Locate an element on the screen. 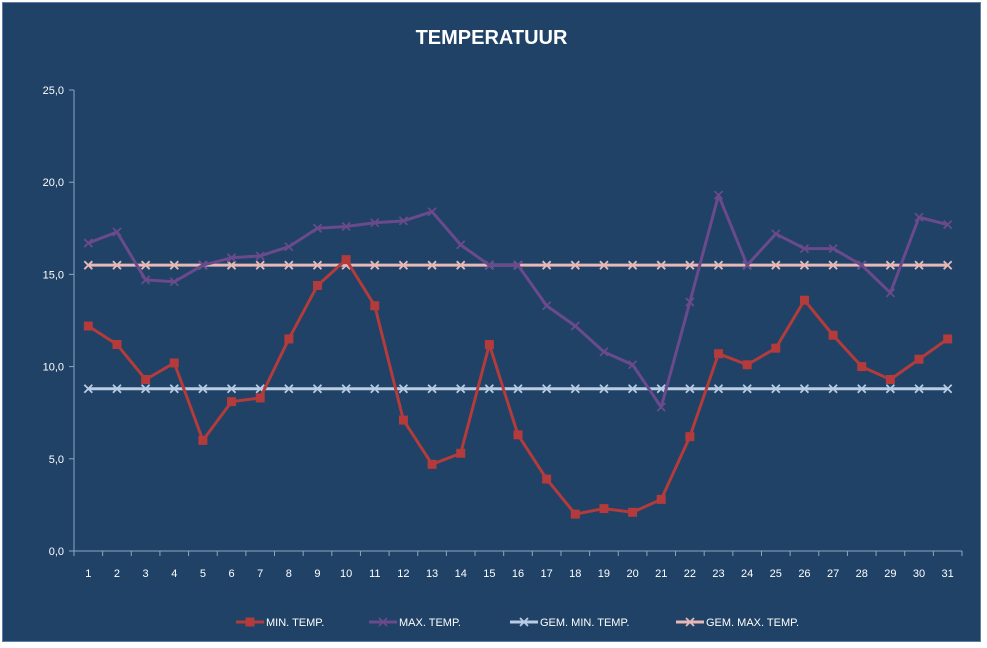  x-tick-label: 14 is located at coordinates (461, 574).